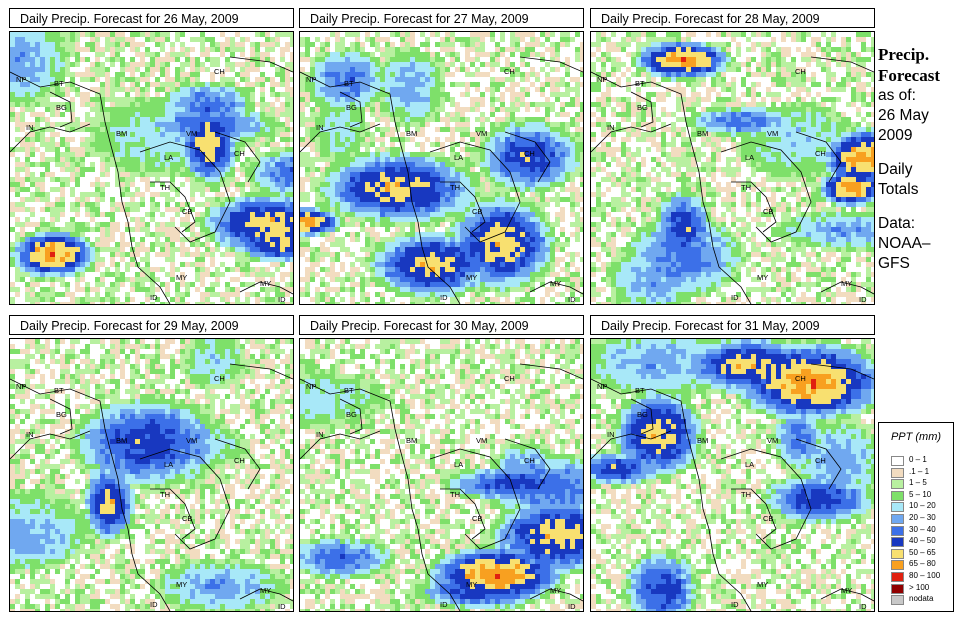 The width and height of the screenshot is (965, 633). I want to click on sidebar-title-line2: Forecast, so click(909, 75).